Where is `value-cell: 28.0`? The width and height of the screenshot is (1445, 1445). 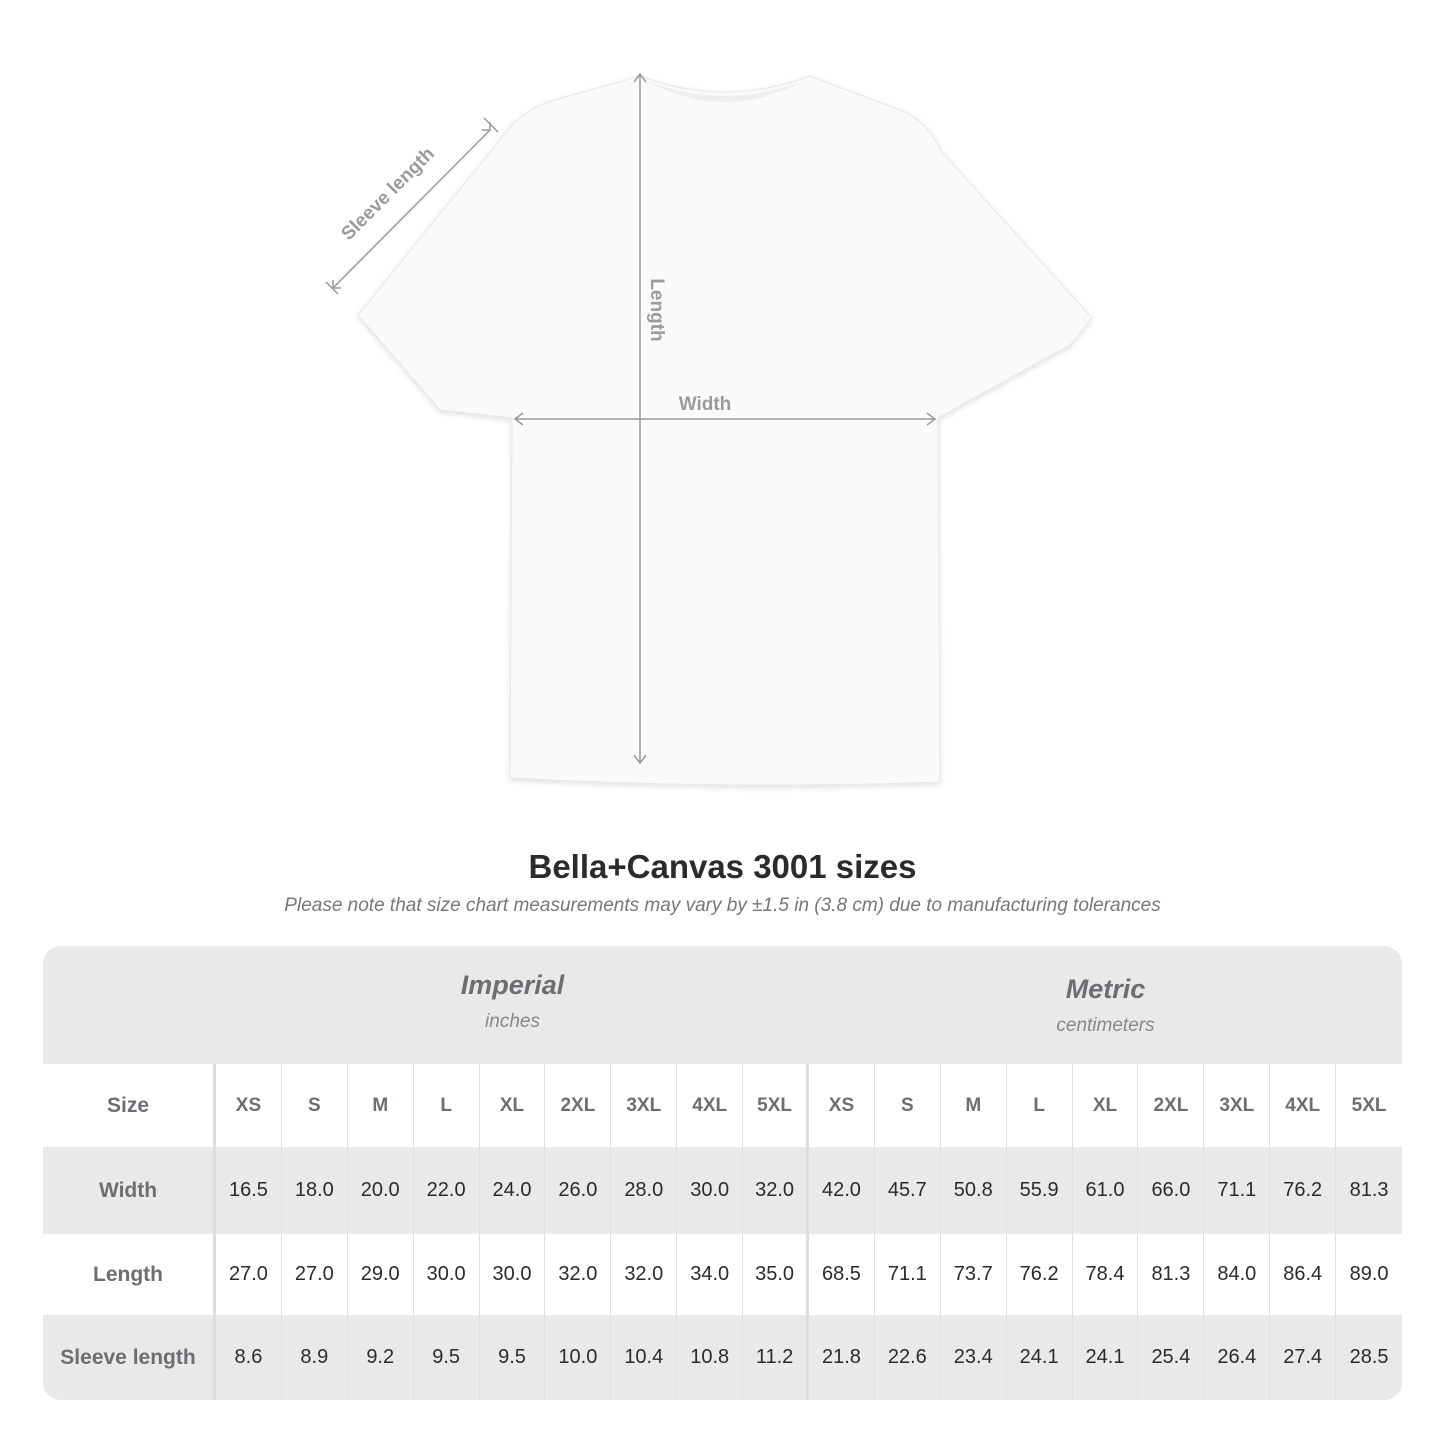
value-cell: 28.0 is located at coordinates (644, 1190).